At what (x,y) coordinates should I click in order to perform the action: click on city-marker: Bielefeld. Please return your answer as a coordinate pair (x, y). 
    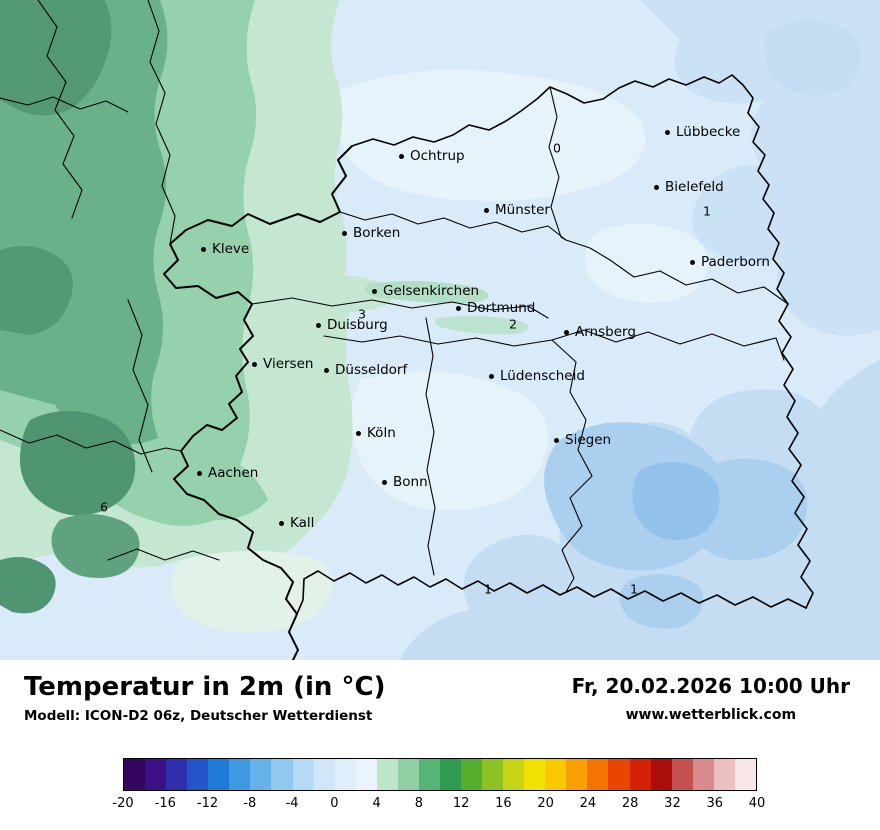
    Looking at the image, I should click on (689, 187).